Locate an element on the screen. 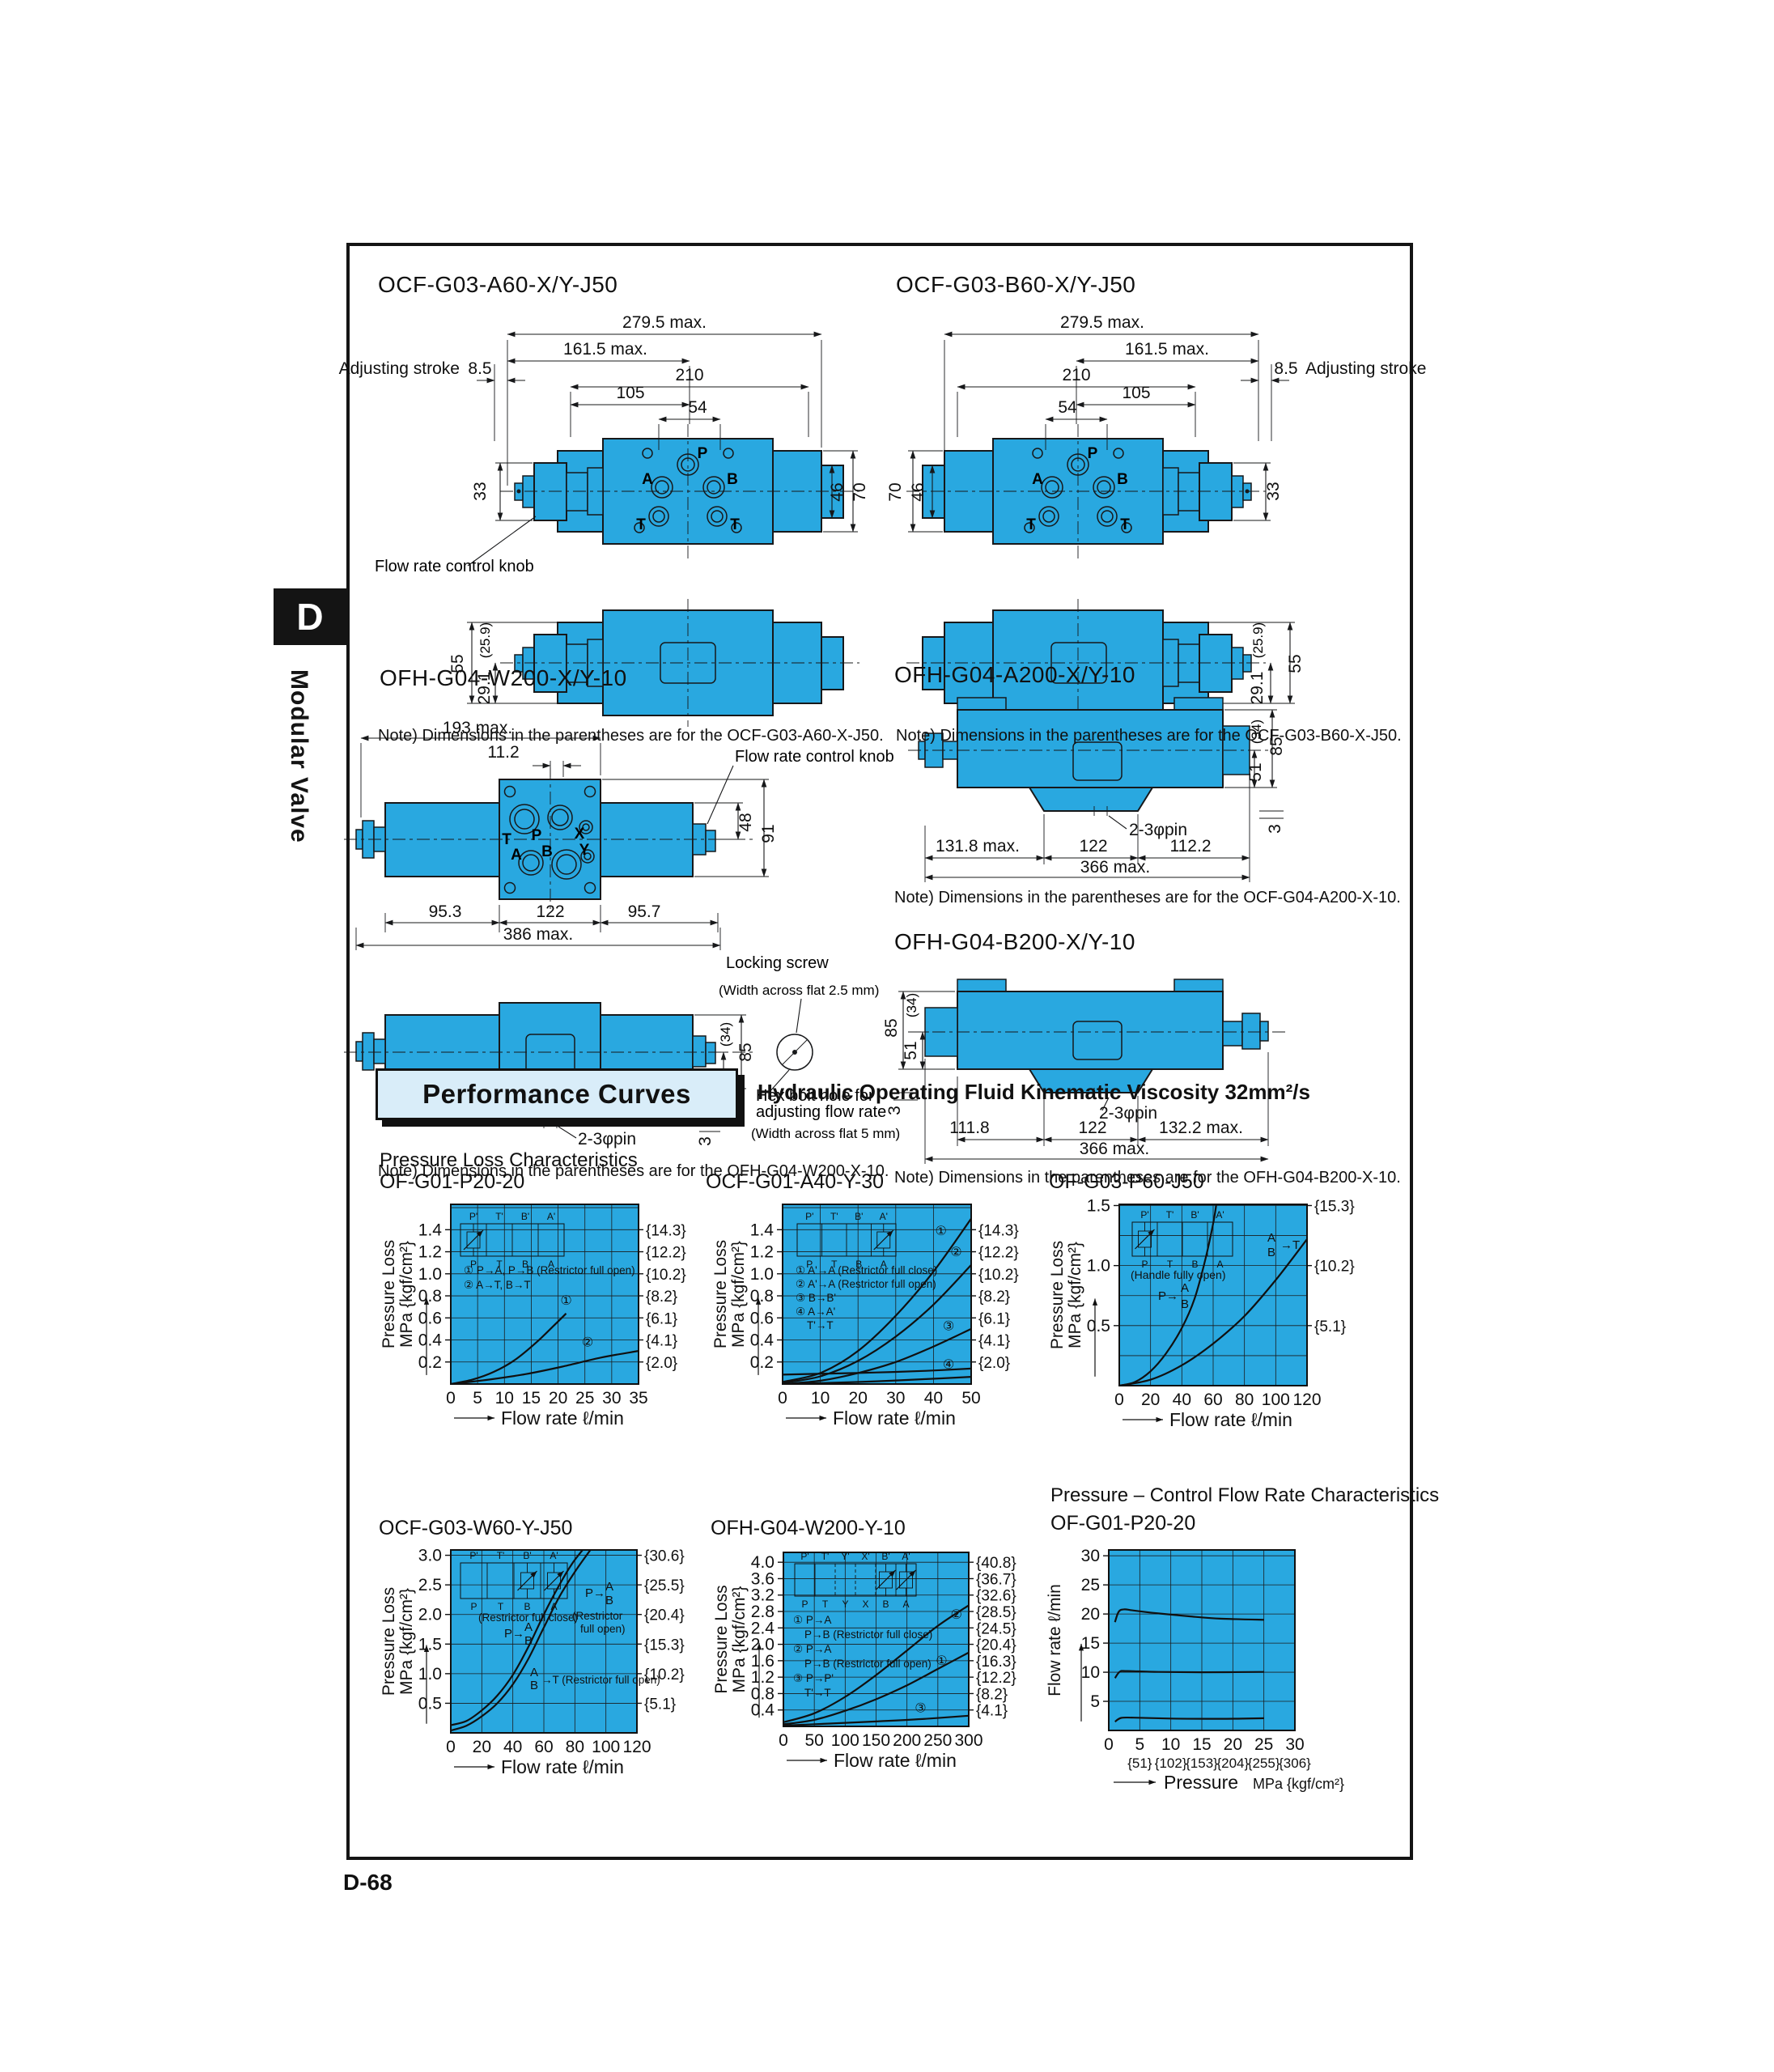 The width and height of the screenshot is (1774, 2072). brace-value: {6.1} is located at coordinates (661, 1318).